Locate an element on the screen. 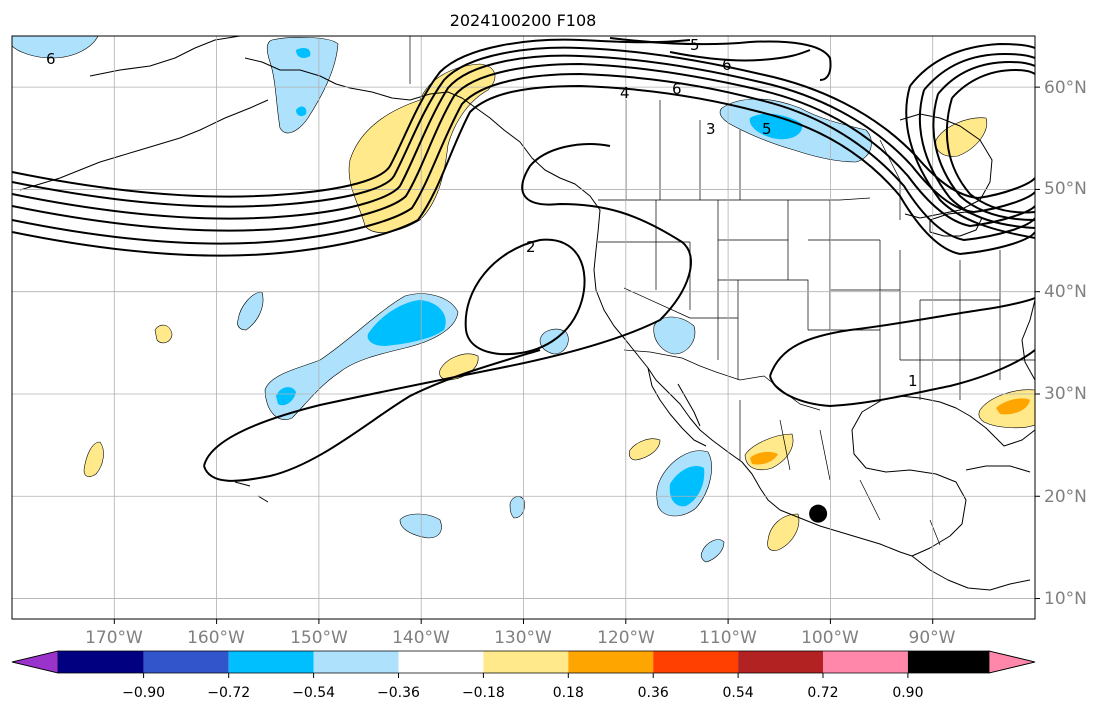 Image resolution: width=1105 pixels, height=712 pixels. lon-tick-label: 110°W is located at coordinates (728, 638).